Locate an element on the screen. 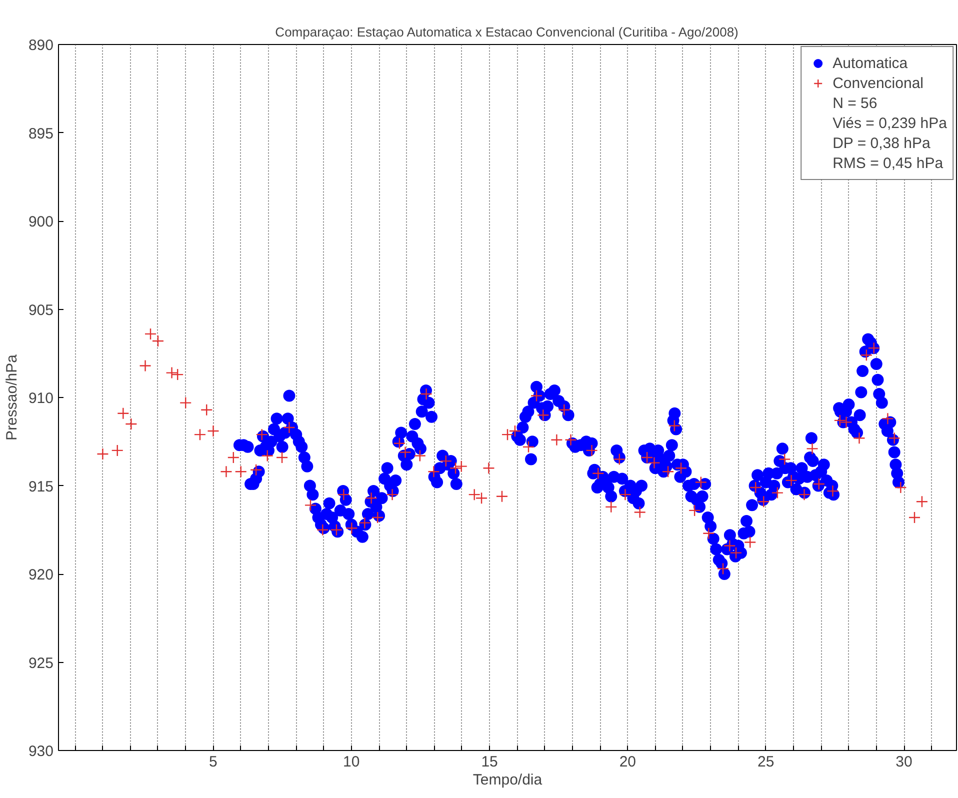 This screenshot has width=958, height=798. y-tick-label: 925 is located at coordinates (41, 663).